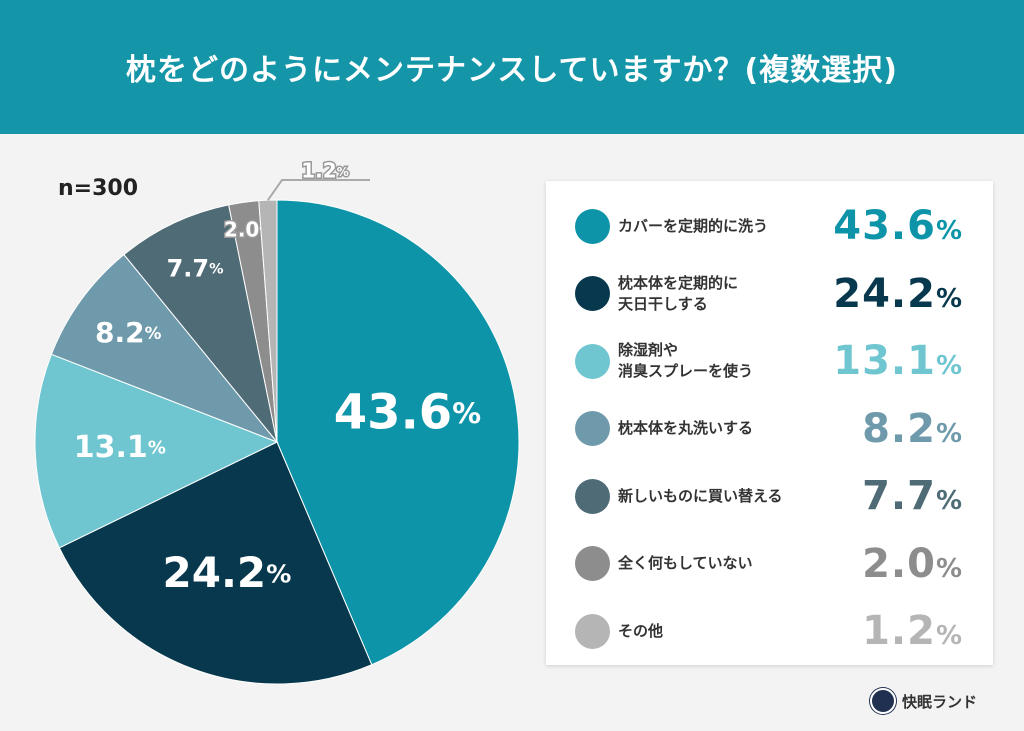 The height and width of the screenshot is (731, 1024). I want to click on brand-logo: 快眠ランド, so click(923, 701).